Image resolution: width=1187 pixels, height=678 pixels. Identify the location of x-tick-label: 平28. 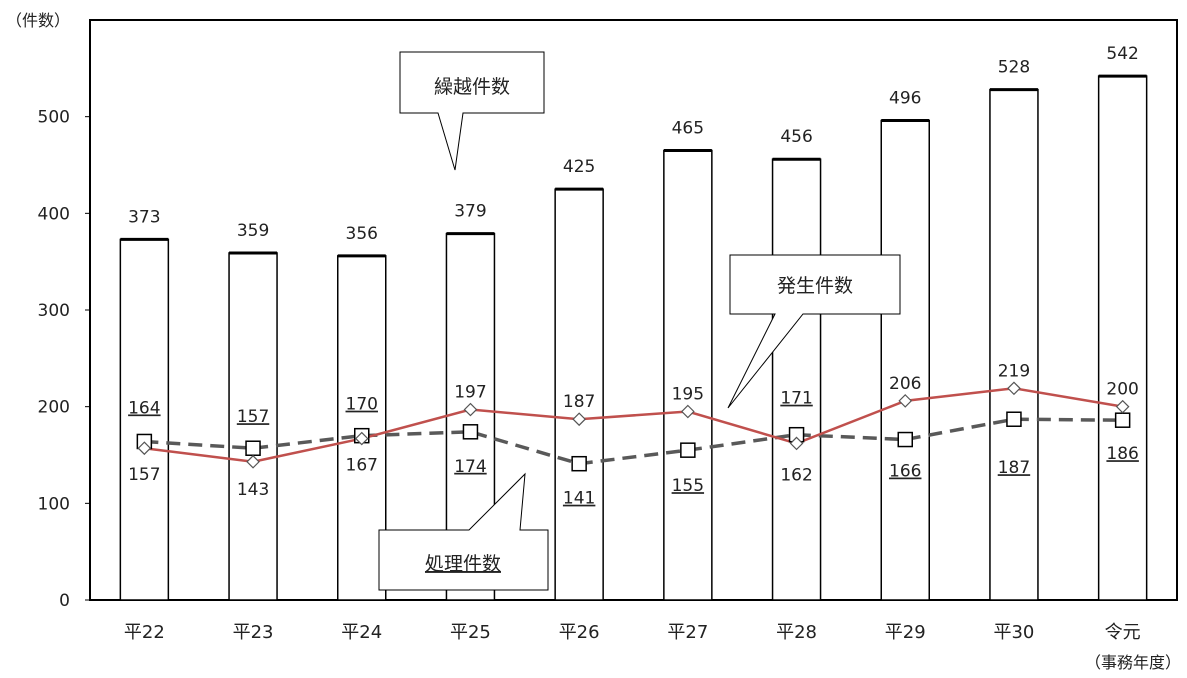
(796, 632).